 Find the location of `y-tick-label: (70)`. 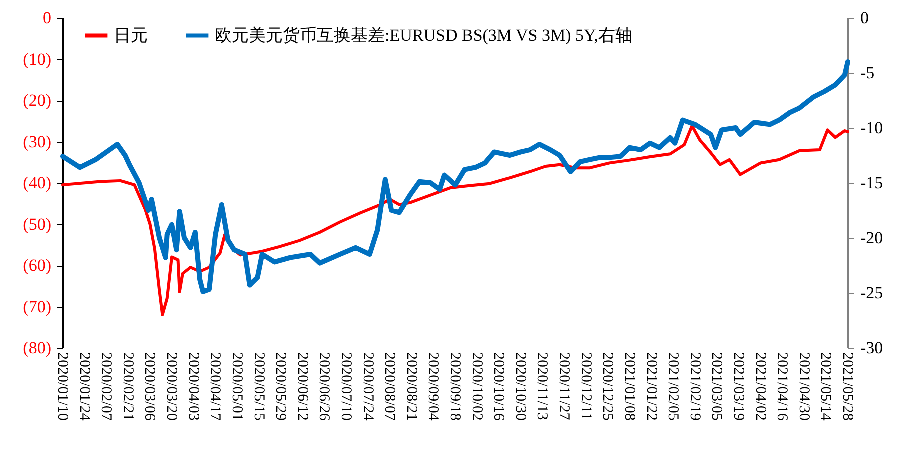

y-tick-label: (70) is located at coordinates (37, 306).